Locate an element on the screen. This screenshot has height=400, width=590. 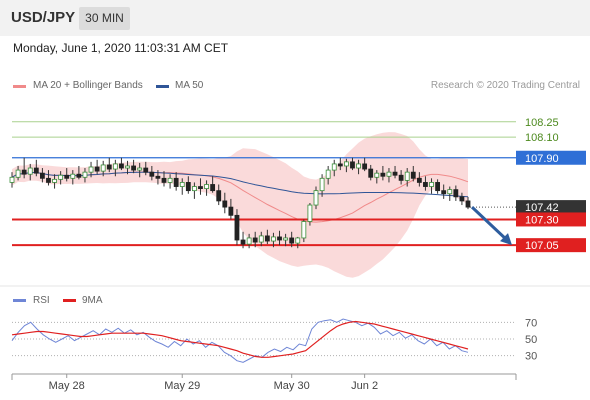
chart-datetime: Monday, June 1, 2020 11:03:31 AM CET is located at coordinates (121, 48).